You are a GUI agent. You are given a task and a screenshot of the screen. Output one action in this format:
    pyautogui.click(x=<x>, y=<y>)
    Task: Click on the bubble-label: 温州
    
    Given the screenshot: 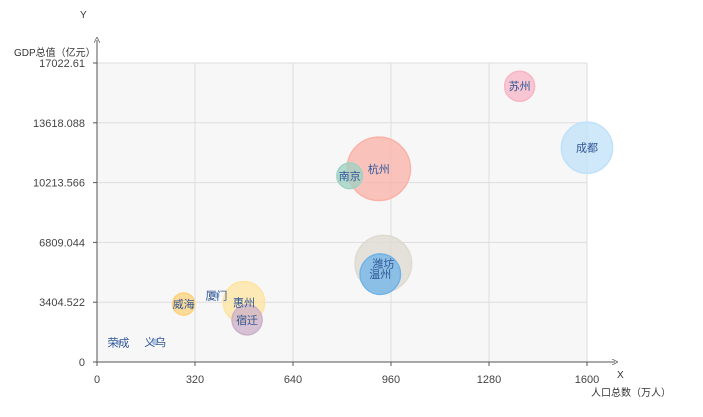 What is the action you would take?
    pyautogui.click(x=380, y=274)
    